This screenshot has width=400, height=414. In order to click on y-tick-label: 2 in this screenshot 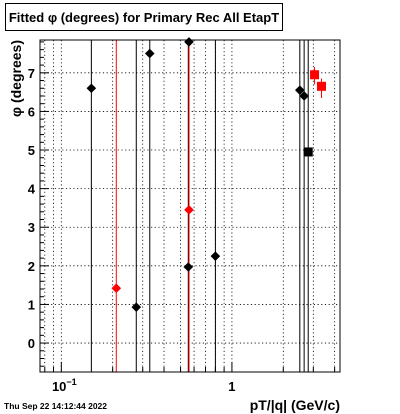, I will do `click(31, 266)`.